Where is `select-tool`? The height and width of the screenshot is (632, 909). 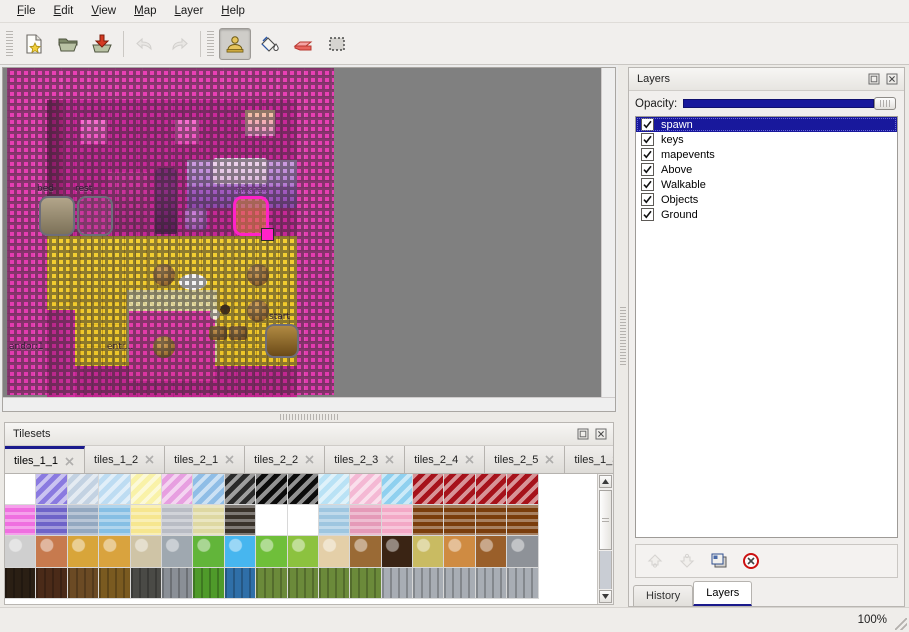
select-tool is located at coordinates (337, 44).